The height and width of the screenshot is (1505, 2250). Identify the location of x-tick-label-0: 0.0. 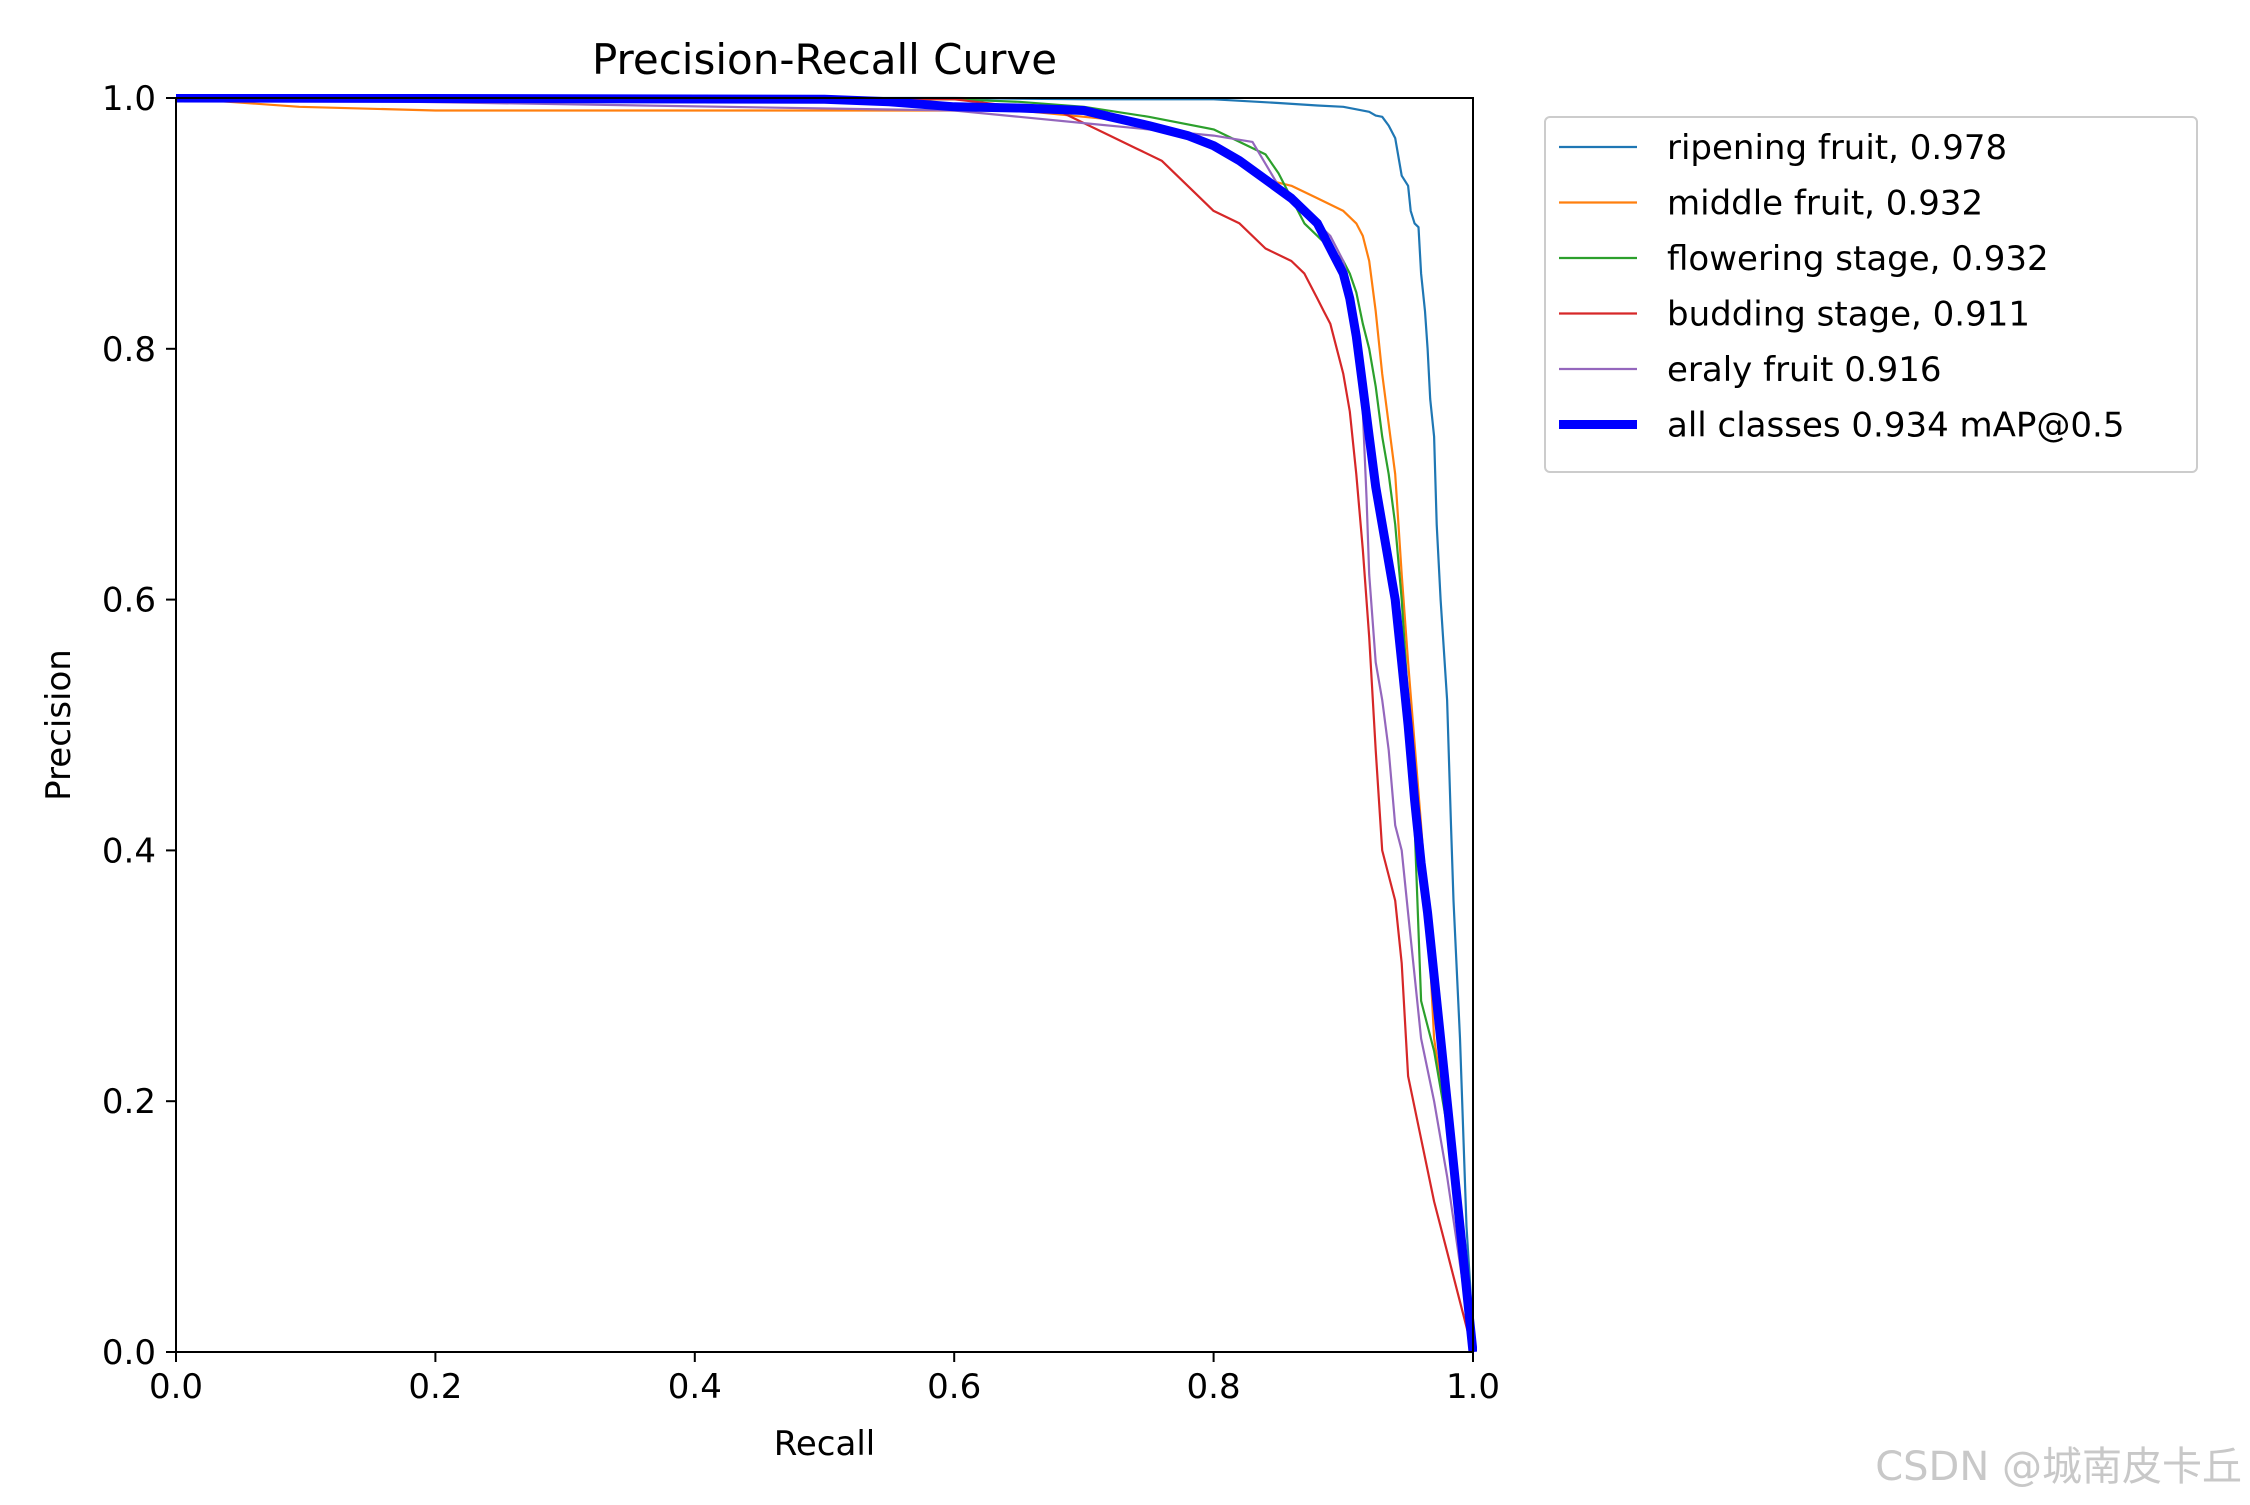
(176, 1387).